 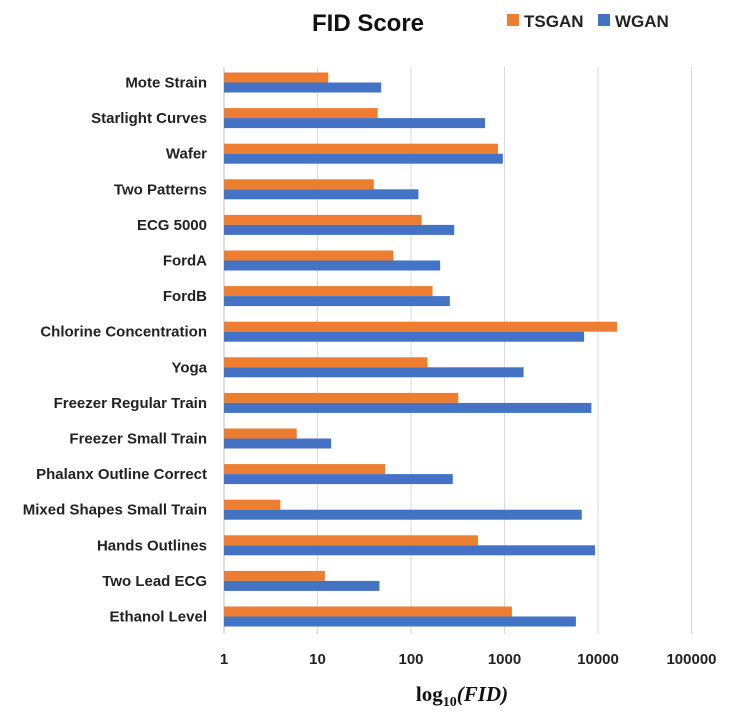 I want to click on x-tick-label: 100, so click(x=410, y=659).